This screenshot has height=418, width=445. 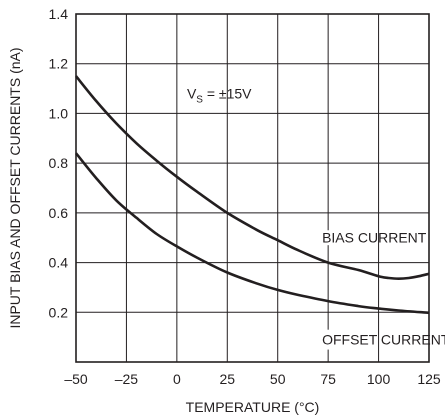 I want to click on x-tick-label: –50, so click(x=76, y=379).